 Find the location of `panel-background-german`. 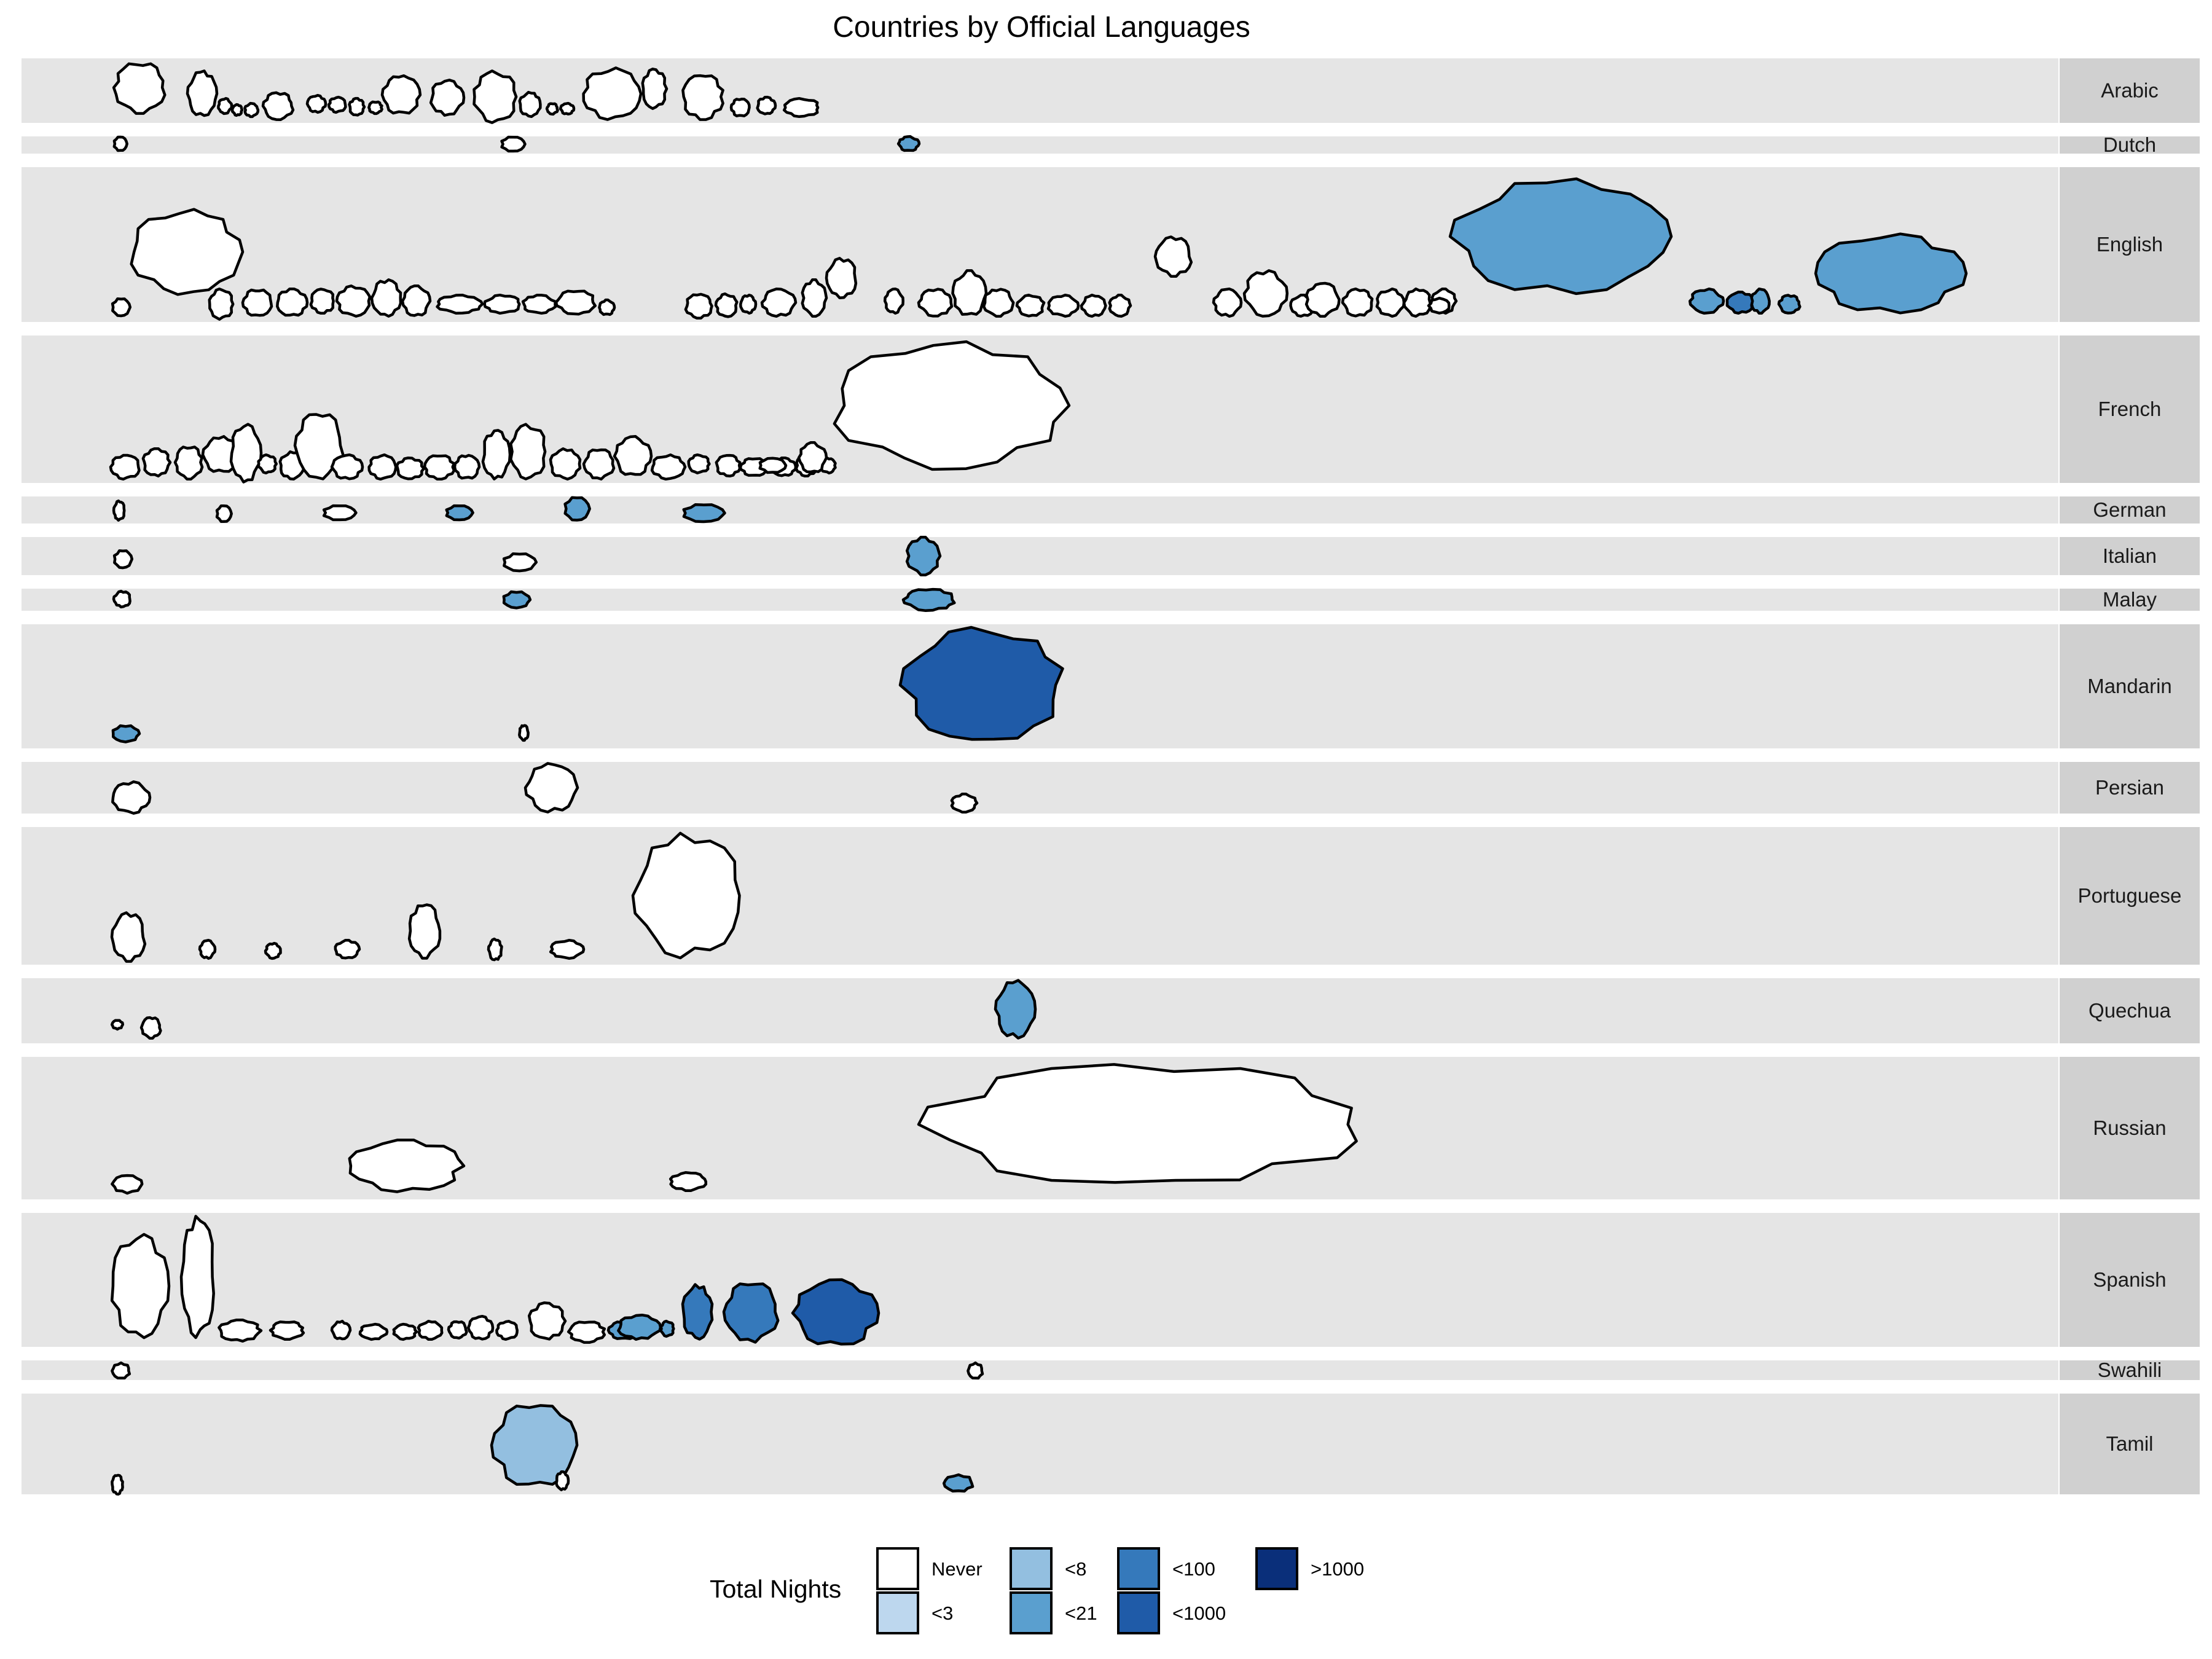

panel-background-german is located at coordinates (1040, 510).